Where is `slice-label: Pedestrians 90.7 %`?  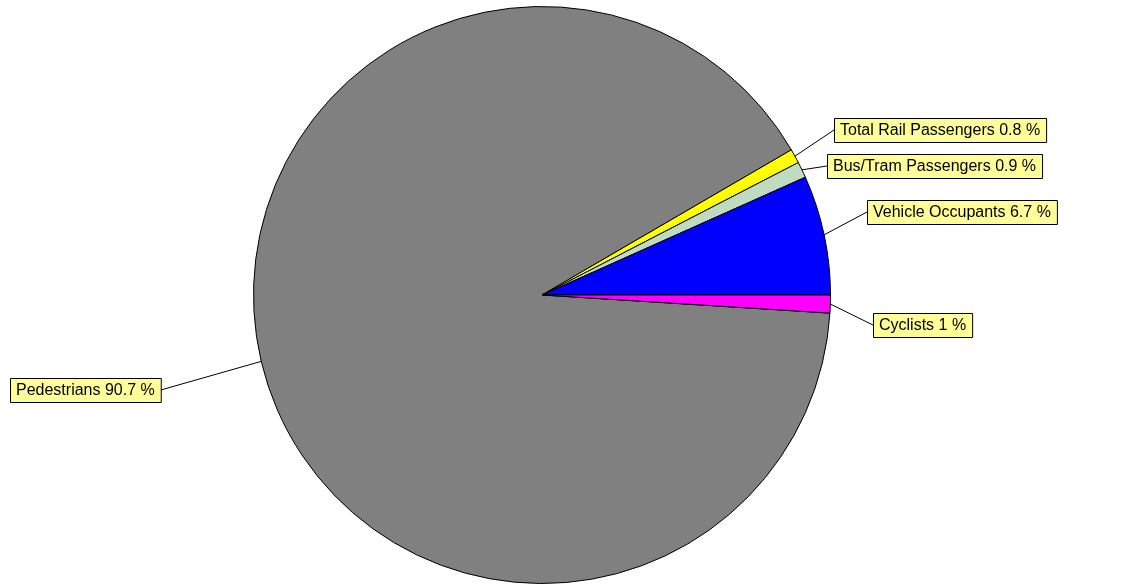 slice-label: Pedestrians 90.7 % is located at coordinates (85, 390).